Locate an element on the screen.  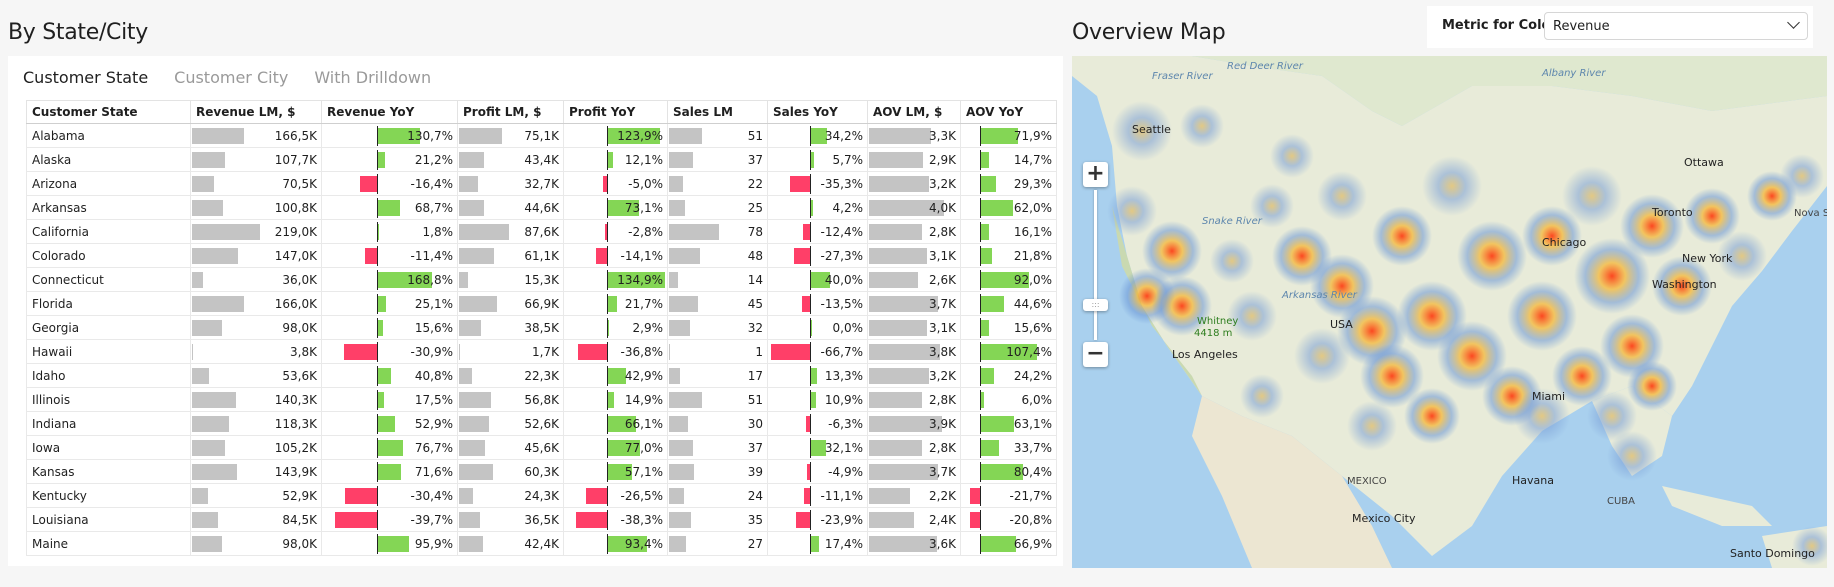
cell-value: 42,4K is located at coordinates (541, 544).